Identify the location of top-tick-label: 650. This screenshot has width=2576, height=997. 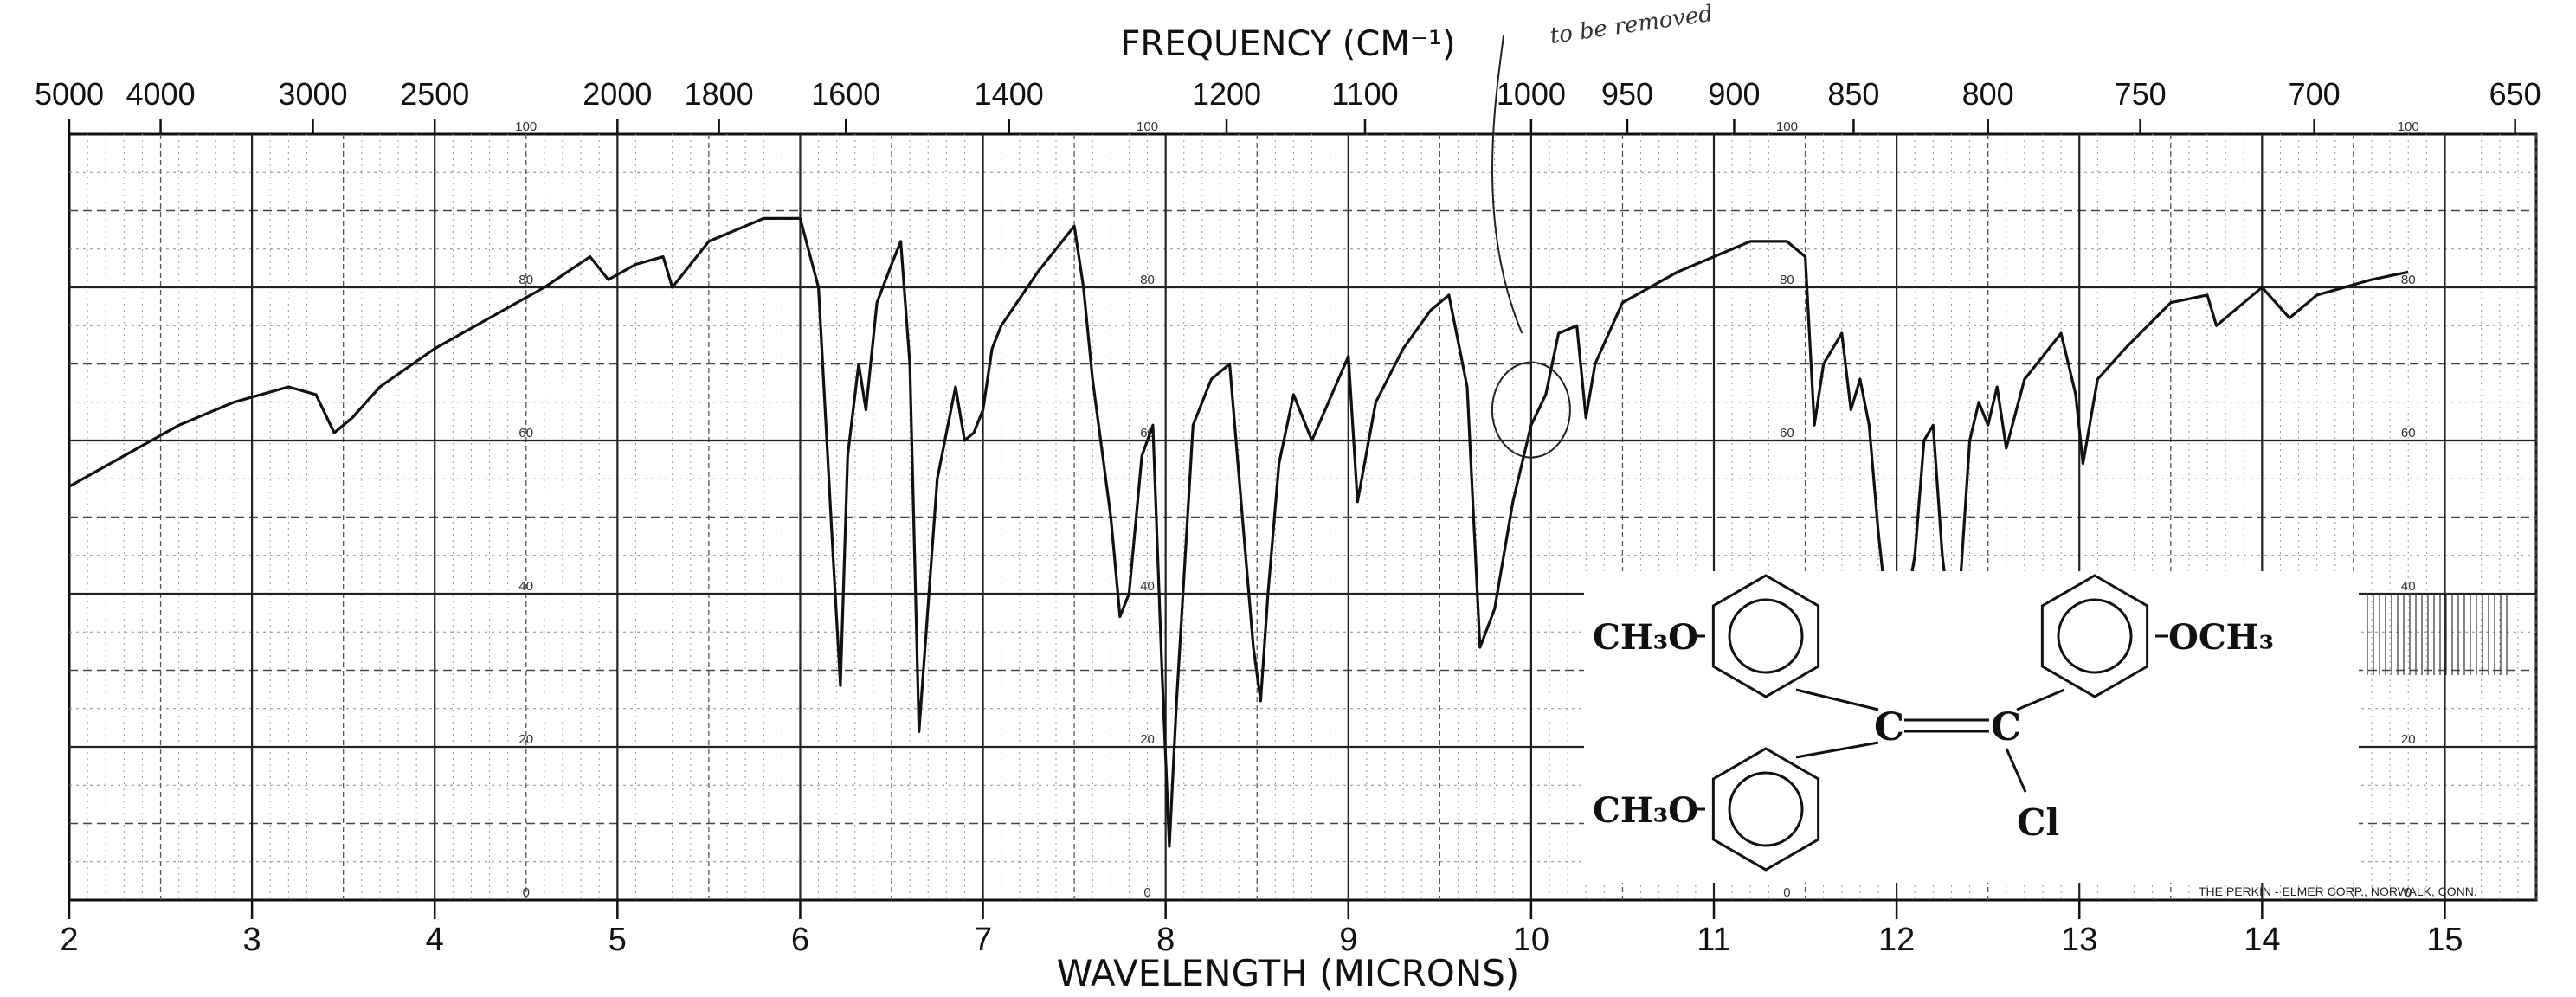
(2515, 94).